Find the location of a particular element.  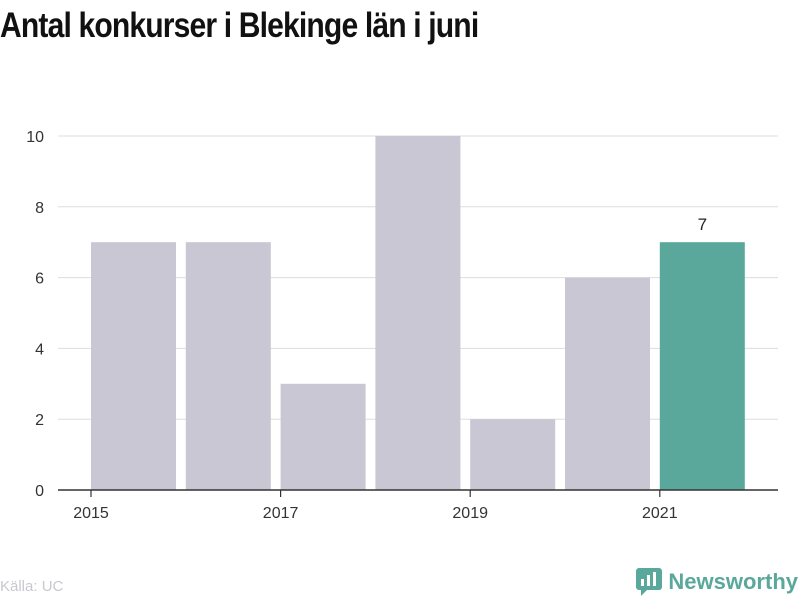

data-labels: 7 is located at coordinates (702, 224).